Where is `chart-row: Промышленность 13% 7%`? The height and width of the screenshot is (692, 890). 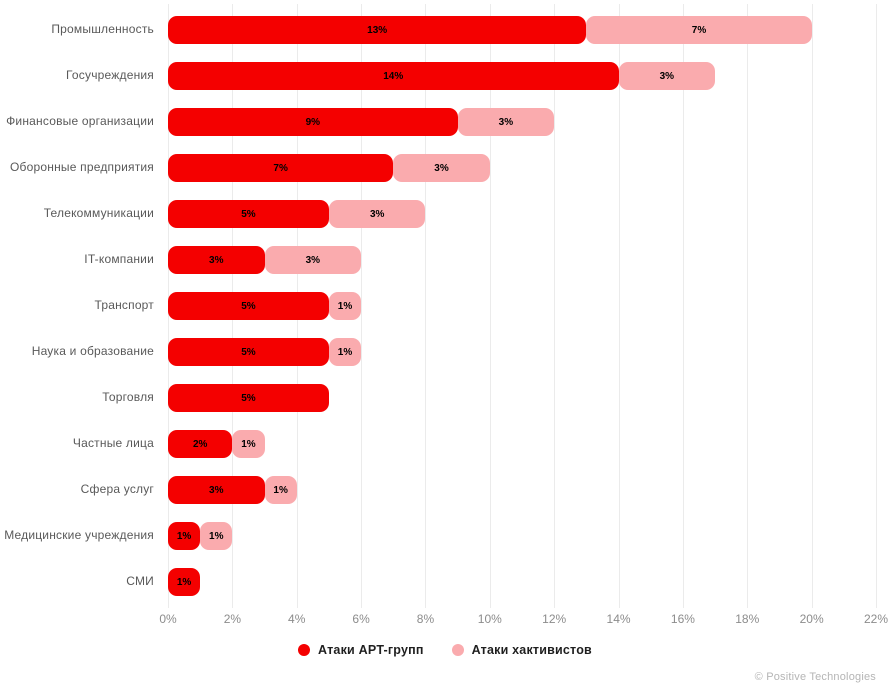
chart-row: Промышленность 13% 7% is located at coordinates (438, 30).